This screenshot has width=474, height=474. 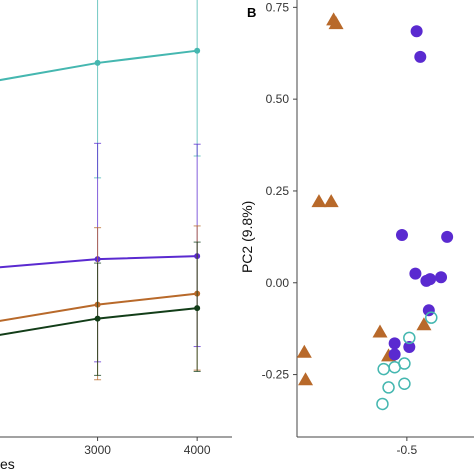 I want to click on x-tick-label: 3000, so click(x=97, y=450).